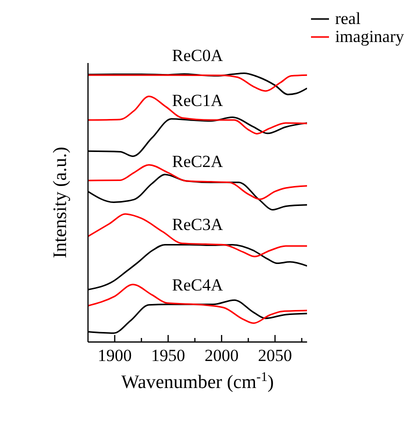 Image resolution: width=404 pixels, height=442 pixels. Describe the element at coordinates (275, 355) in the screenshot. I see `x-tick-label: 2050` at that location.